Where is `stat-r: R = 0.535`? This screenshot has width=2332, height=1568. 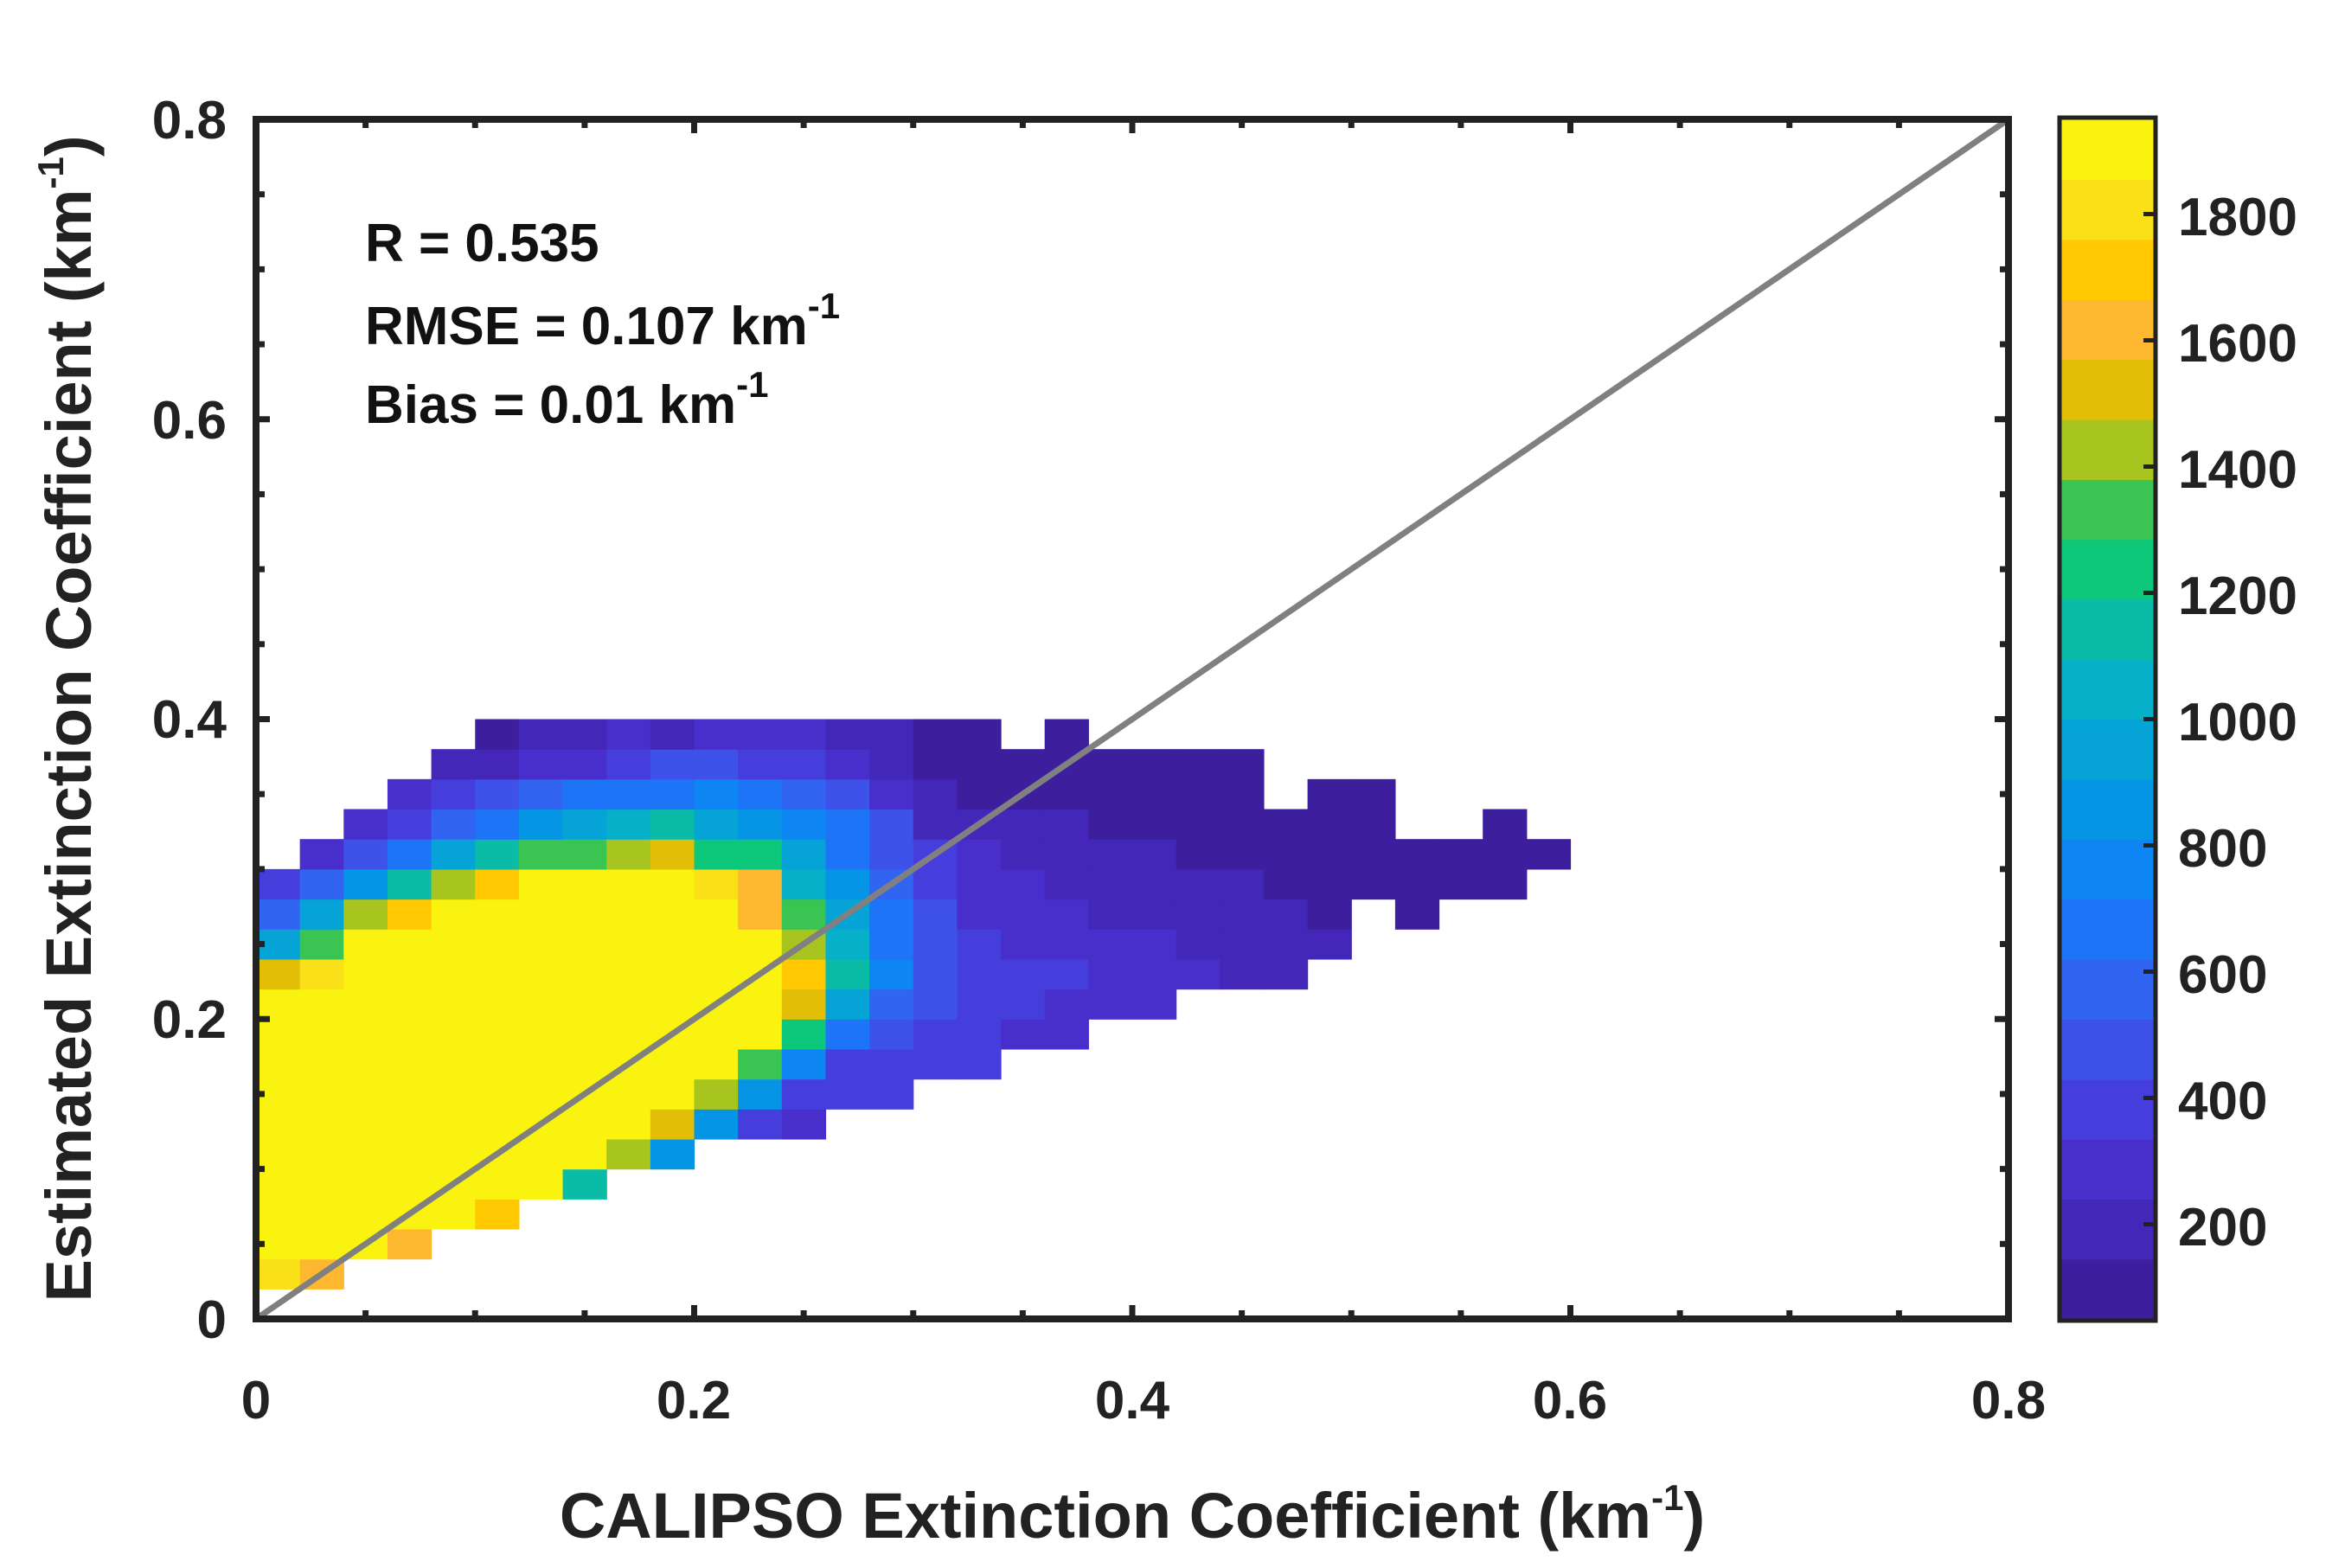
stat-r: R = 0.535 is located at coordinates (482, 243).